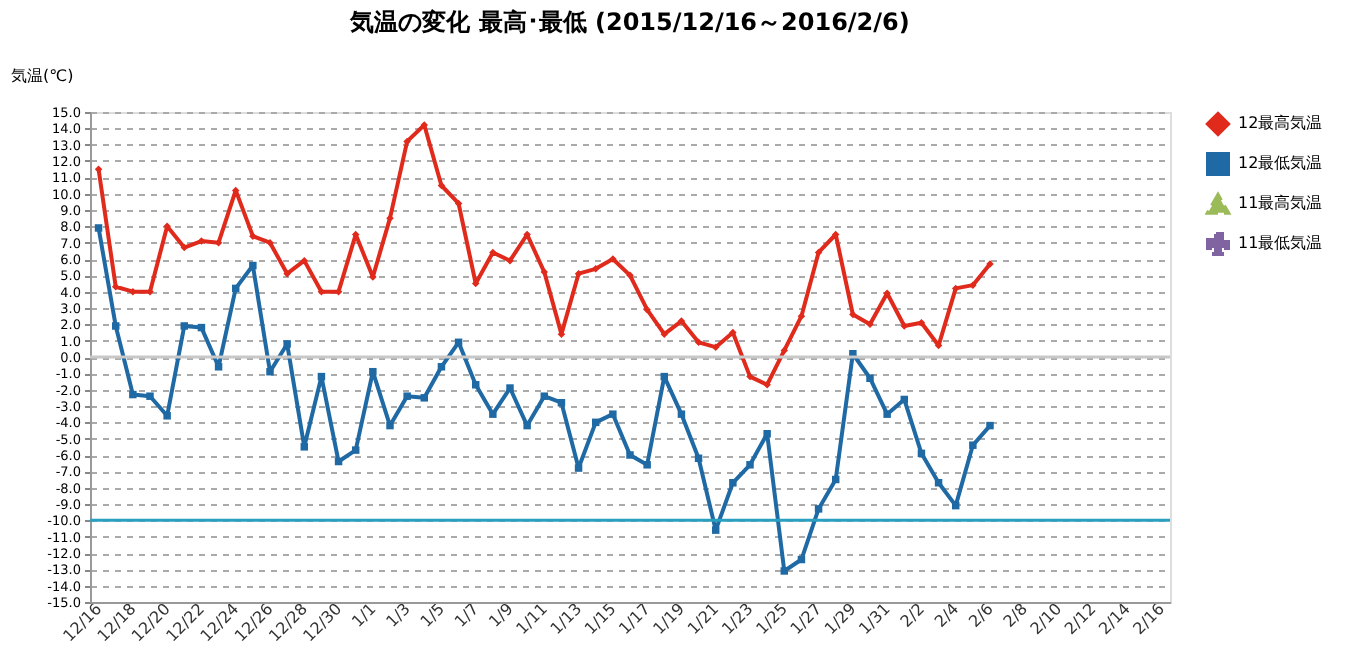  What do you see at coordinates (1280, 123) in the screenshot?
I see `legend-label: 12最高気温` at bounding box center [1280, 123].